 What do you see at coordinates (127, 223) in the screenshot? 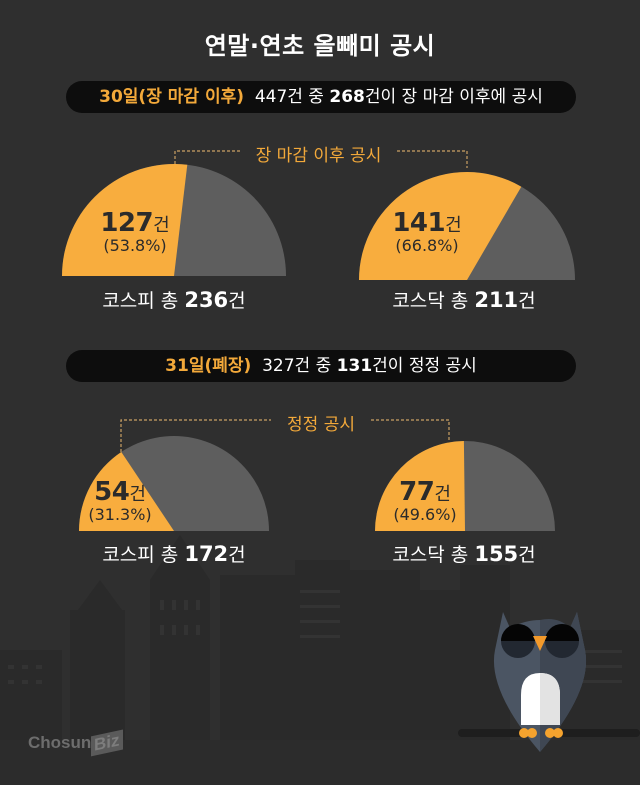
I see `slice-count: 127` at bounding box center [127, 223].